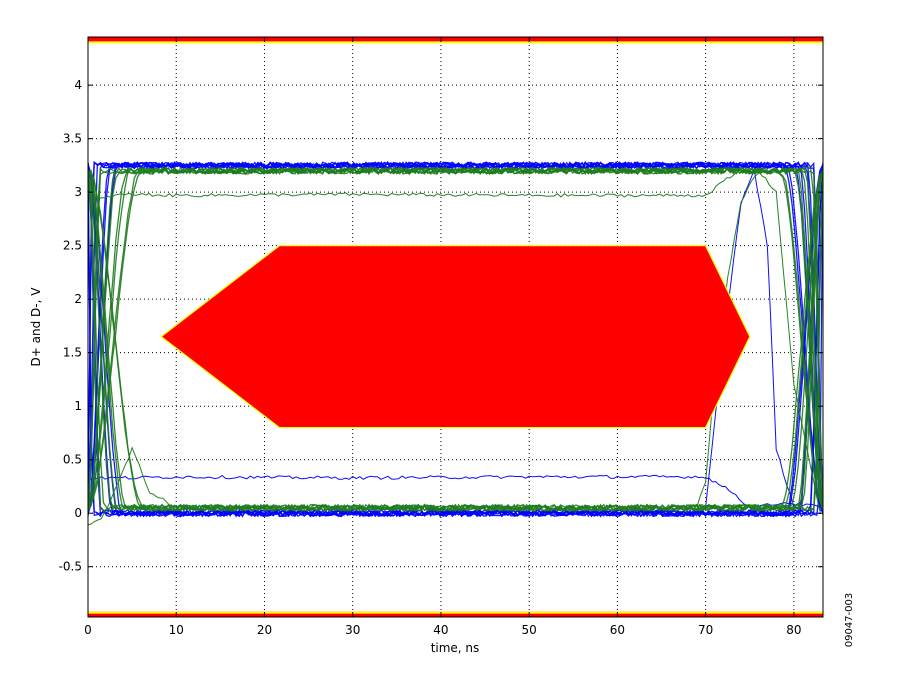 This screenshot has width=900, height=692. Describe the element at coordinates (455, 648) in the screenshot. I see `x-axis-label: time, ns` at that location.